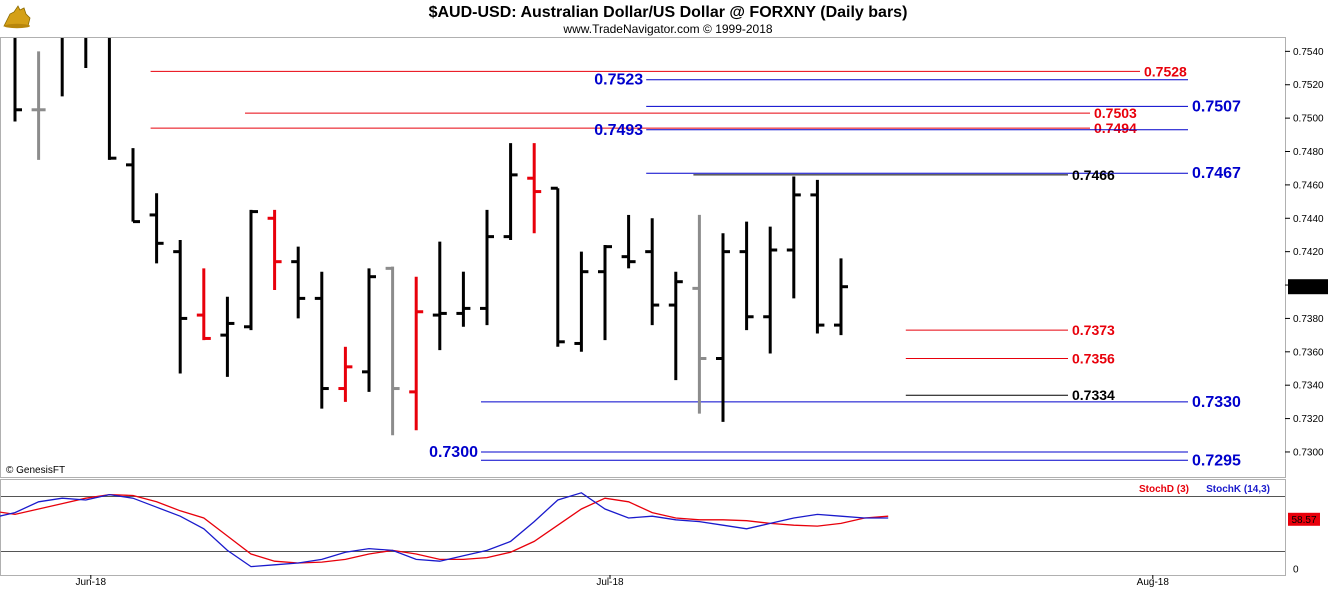 Image resolution: width=1336 pixels, height=591 pixels. What do you see at coordinates (1093, 395) in the screenshot?
I see `level-label: 0.7334` at bounding box center [1093, 395].